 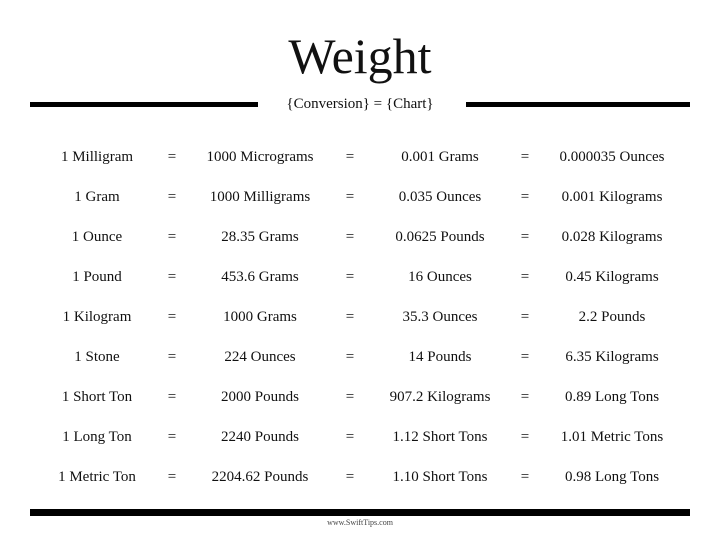 I want to click on from-unit: 1 Stone, so click(x=97, y=357).